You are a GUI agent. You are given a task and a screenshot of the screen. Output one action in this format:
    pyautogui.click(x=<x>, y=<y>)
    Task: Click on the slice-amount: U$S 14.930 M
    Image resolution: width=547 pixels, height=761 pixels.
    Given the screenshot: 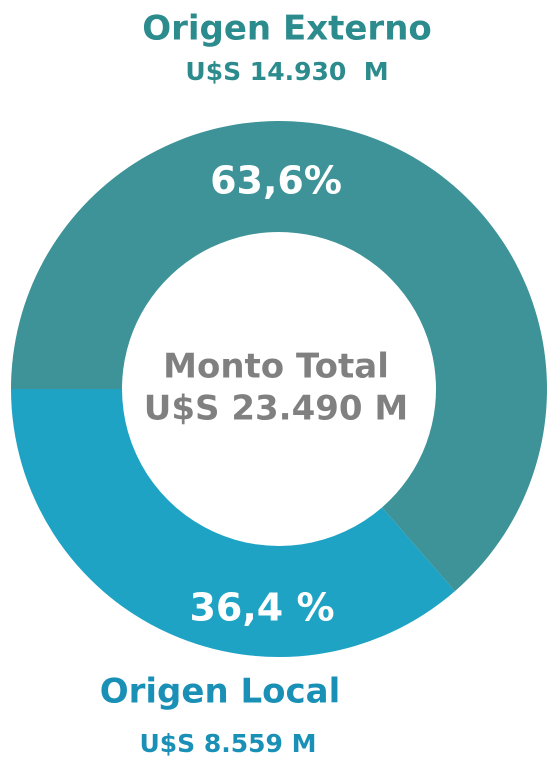 What is the action you would take?
    pyautogui.click(x=286, y=71)
    